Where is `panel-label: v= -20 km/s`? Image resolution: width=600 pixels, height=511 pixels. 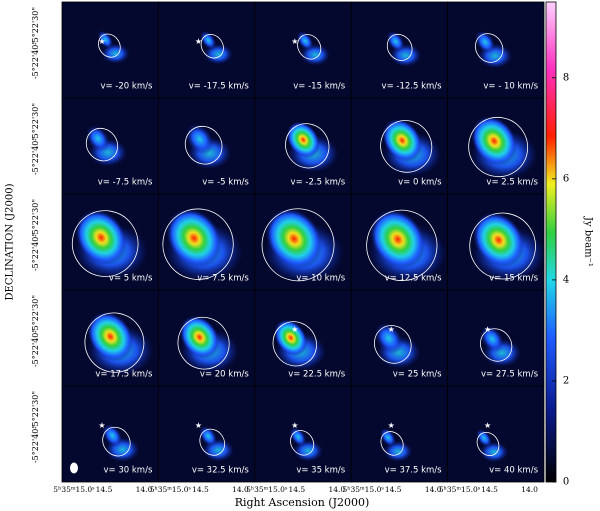
panel-label: v= -20 km/s is located at coordinates (126, 87).